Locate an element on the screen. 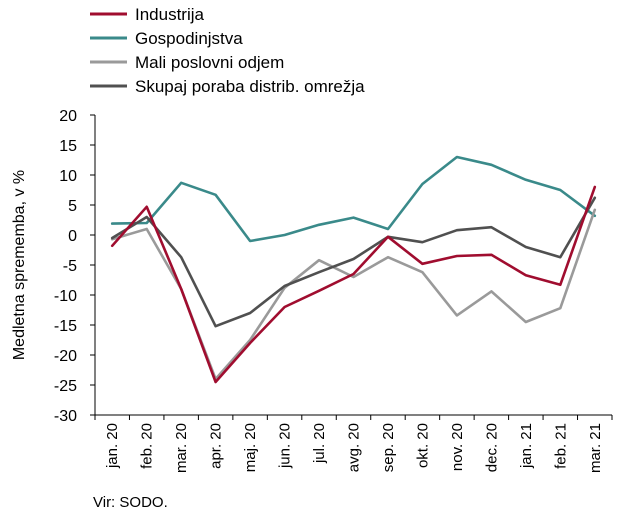 The image size is (625, 523). y-tick-label: -10 is located at coordinates (65, 296).